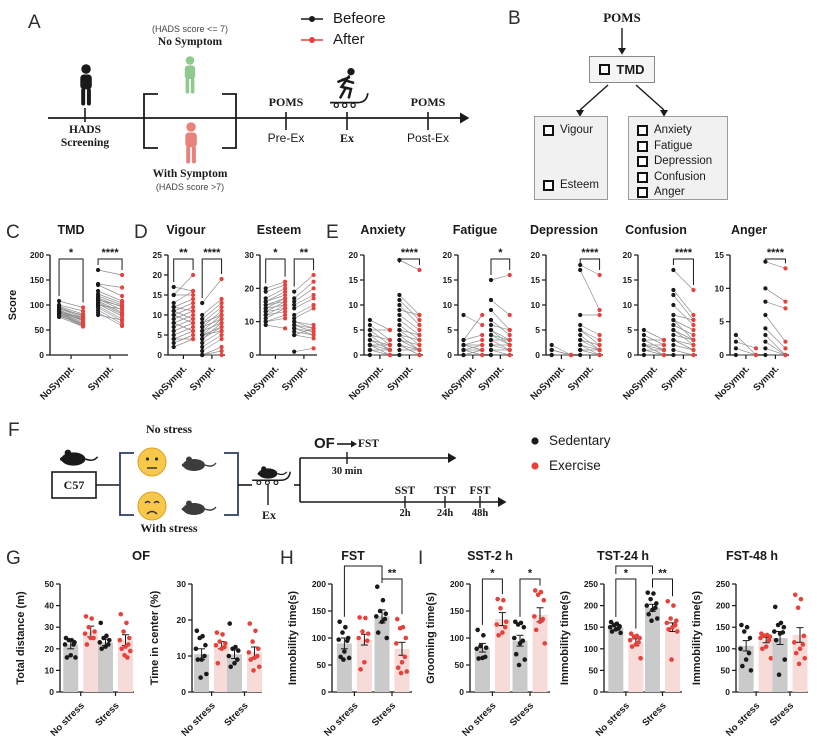  Describe the element at coordinates (405, 491) in the screenshot. I see `sst-label: SST` at that location.